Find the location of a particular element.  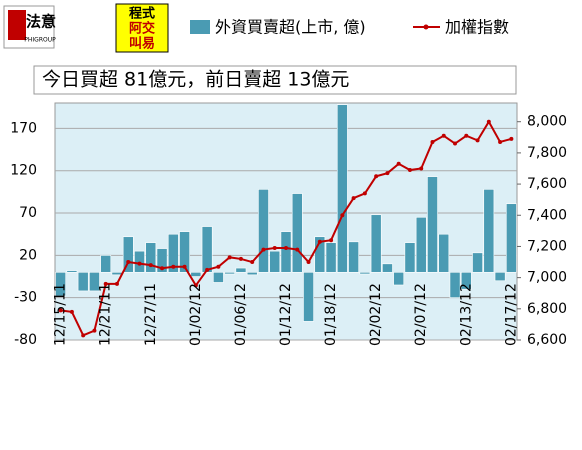

y2-tick-label: 7,600 is located at coordinates (547, 184).